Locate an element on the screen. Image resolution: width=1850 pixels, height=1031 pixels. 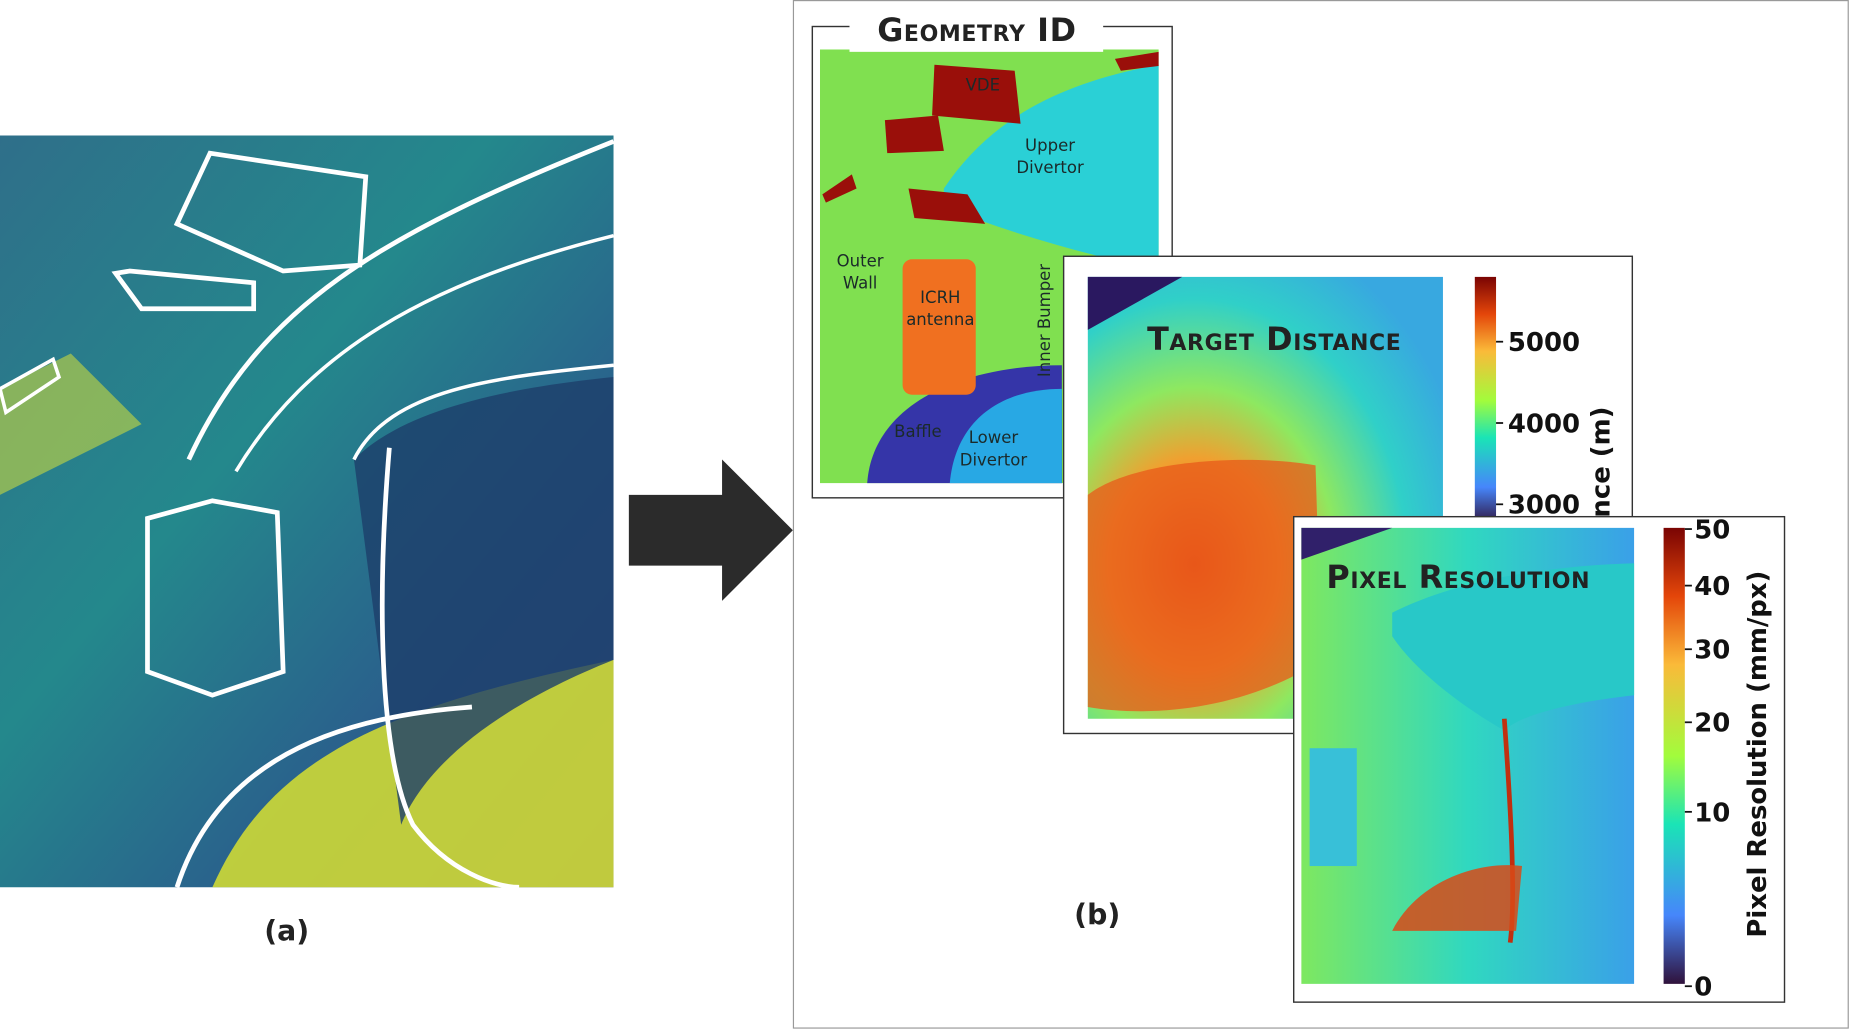
region-lower-divertor is located at coordinates (1005, 436).